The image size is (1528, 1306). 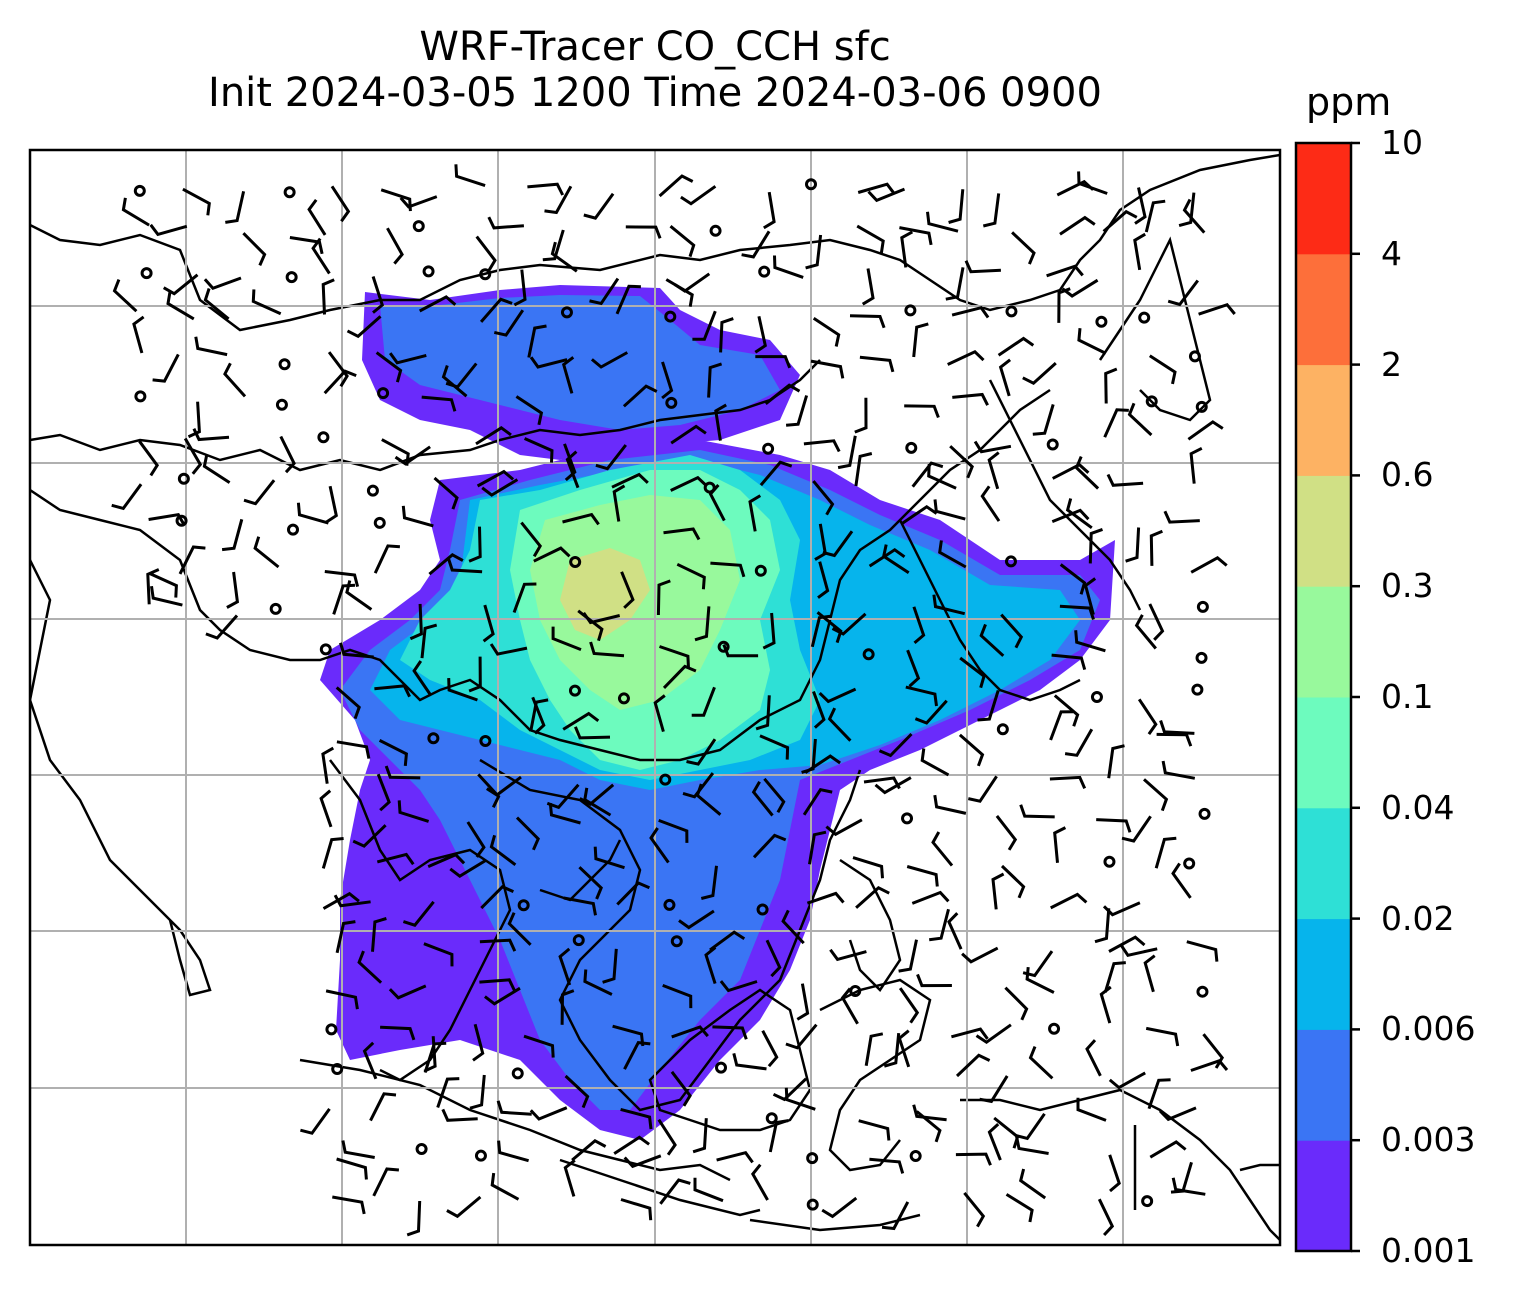 What do you see at coordinates (1407, 586) in the screenshot?
I see `colorbar-tick-label: 0.3` at bounding box center [1407, 586].